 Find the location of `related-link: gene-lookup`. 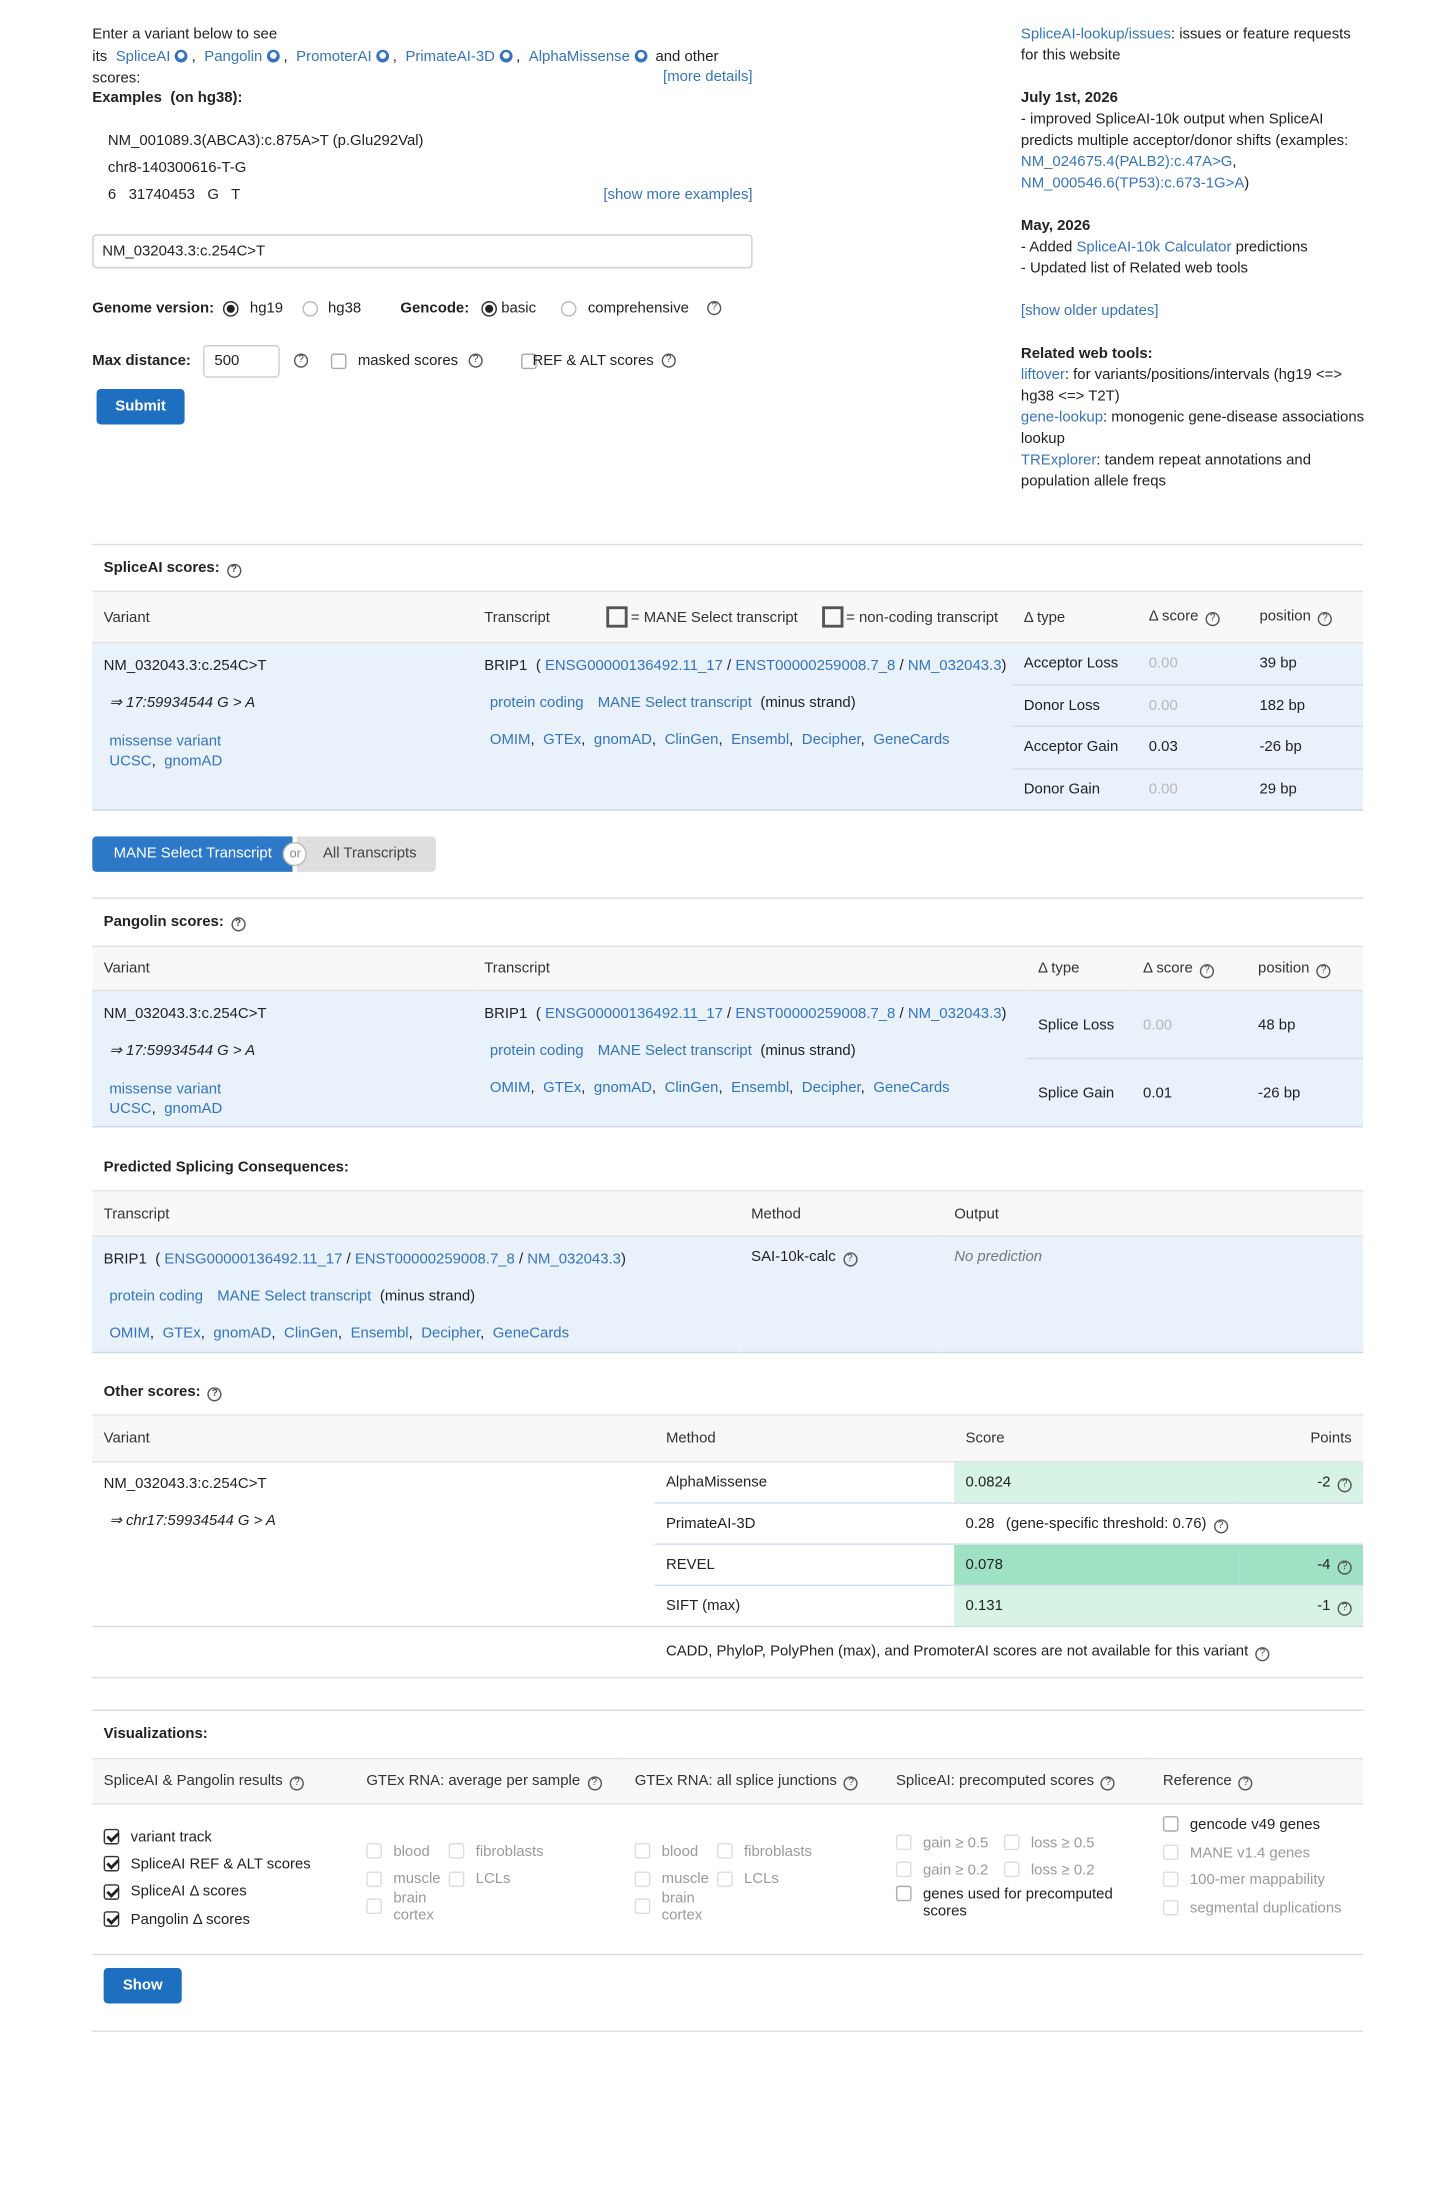

related-link: gene-lookup is located at coordinates (1061, 417).